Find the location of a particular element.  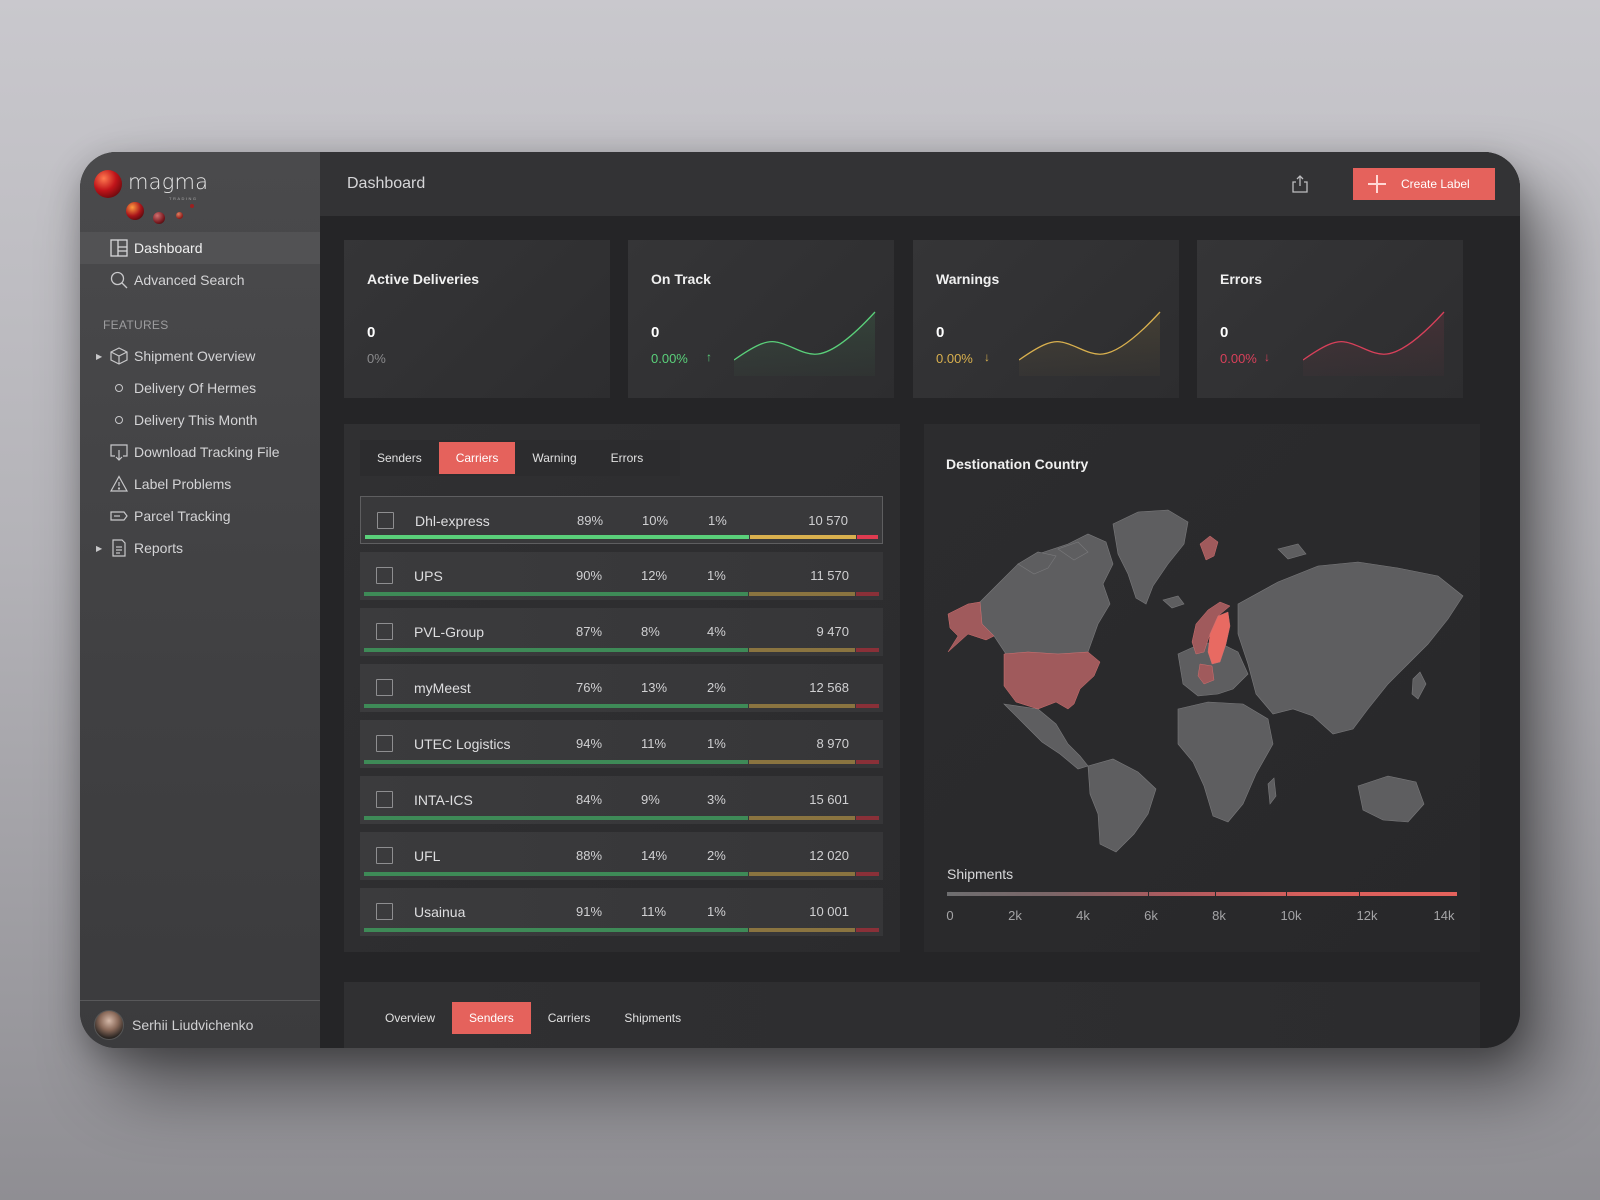

arrow-down-icon: ↓ is located at coordinates (987, 357).